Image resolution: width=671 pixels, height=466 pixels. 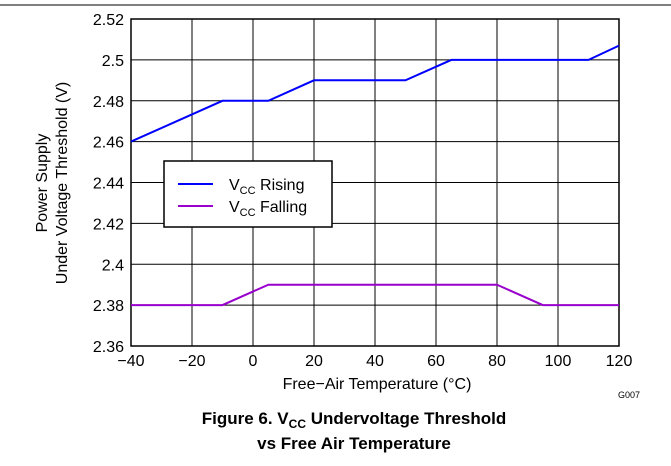 What do you see at coordinates (266, 187) in the screenshot?
I see `legend-label-rising: VCC Rising` at bounding box center [266, 187].